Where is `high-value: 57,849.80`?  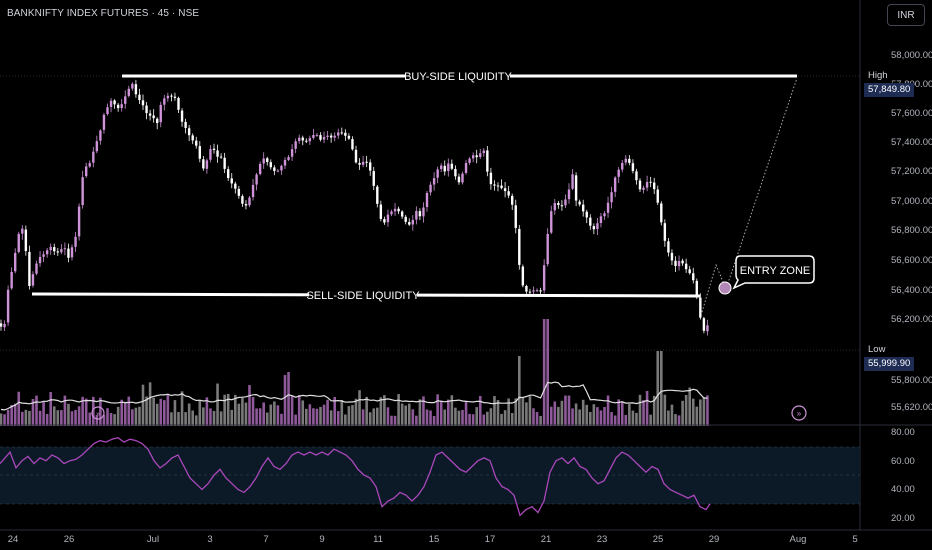 high-value: 57,849.80 is located at coordinates (889, 90).